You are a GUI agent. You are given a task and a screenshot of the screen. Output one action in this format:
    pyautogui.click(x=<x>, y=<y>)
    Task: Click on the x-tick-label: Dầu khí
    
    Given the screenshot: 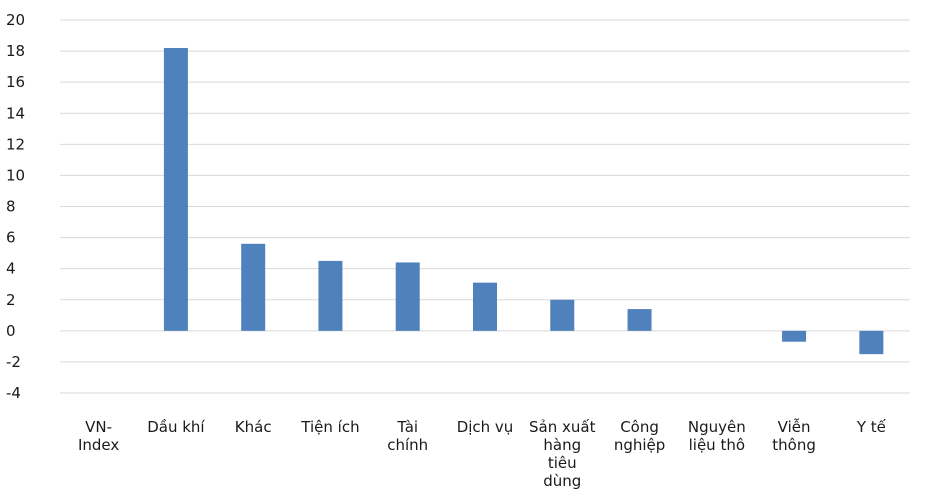 What is the action you would take?
    pyautogui.click(x=176, y=427)
    